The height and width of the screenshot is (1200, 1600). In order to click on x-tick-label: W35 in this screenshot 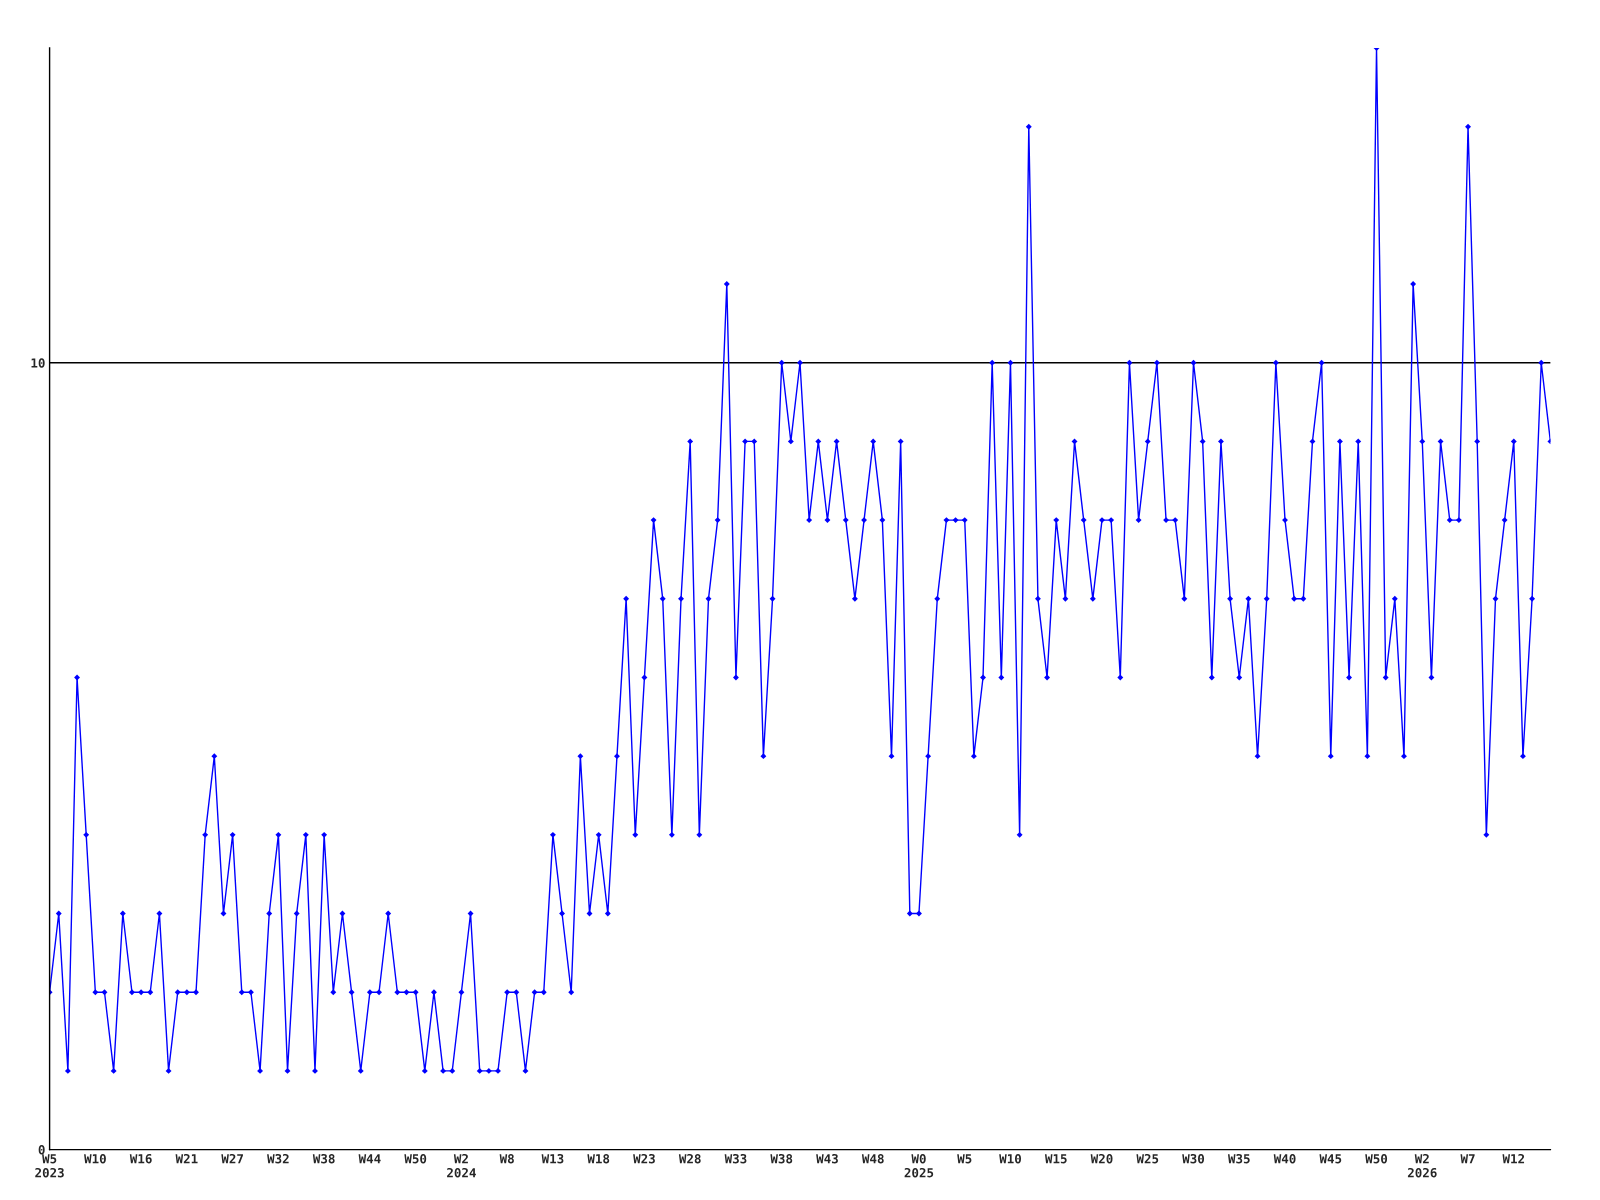, I will do `click(1238, 1158)`.